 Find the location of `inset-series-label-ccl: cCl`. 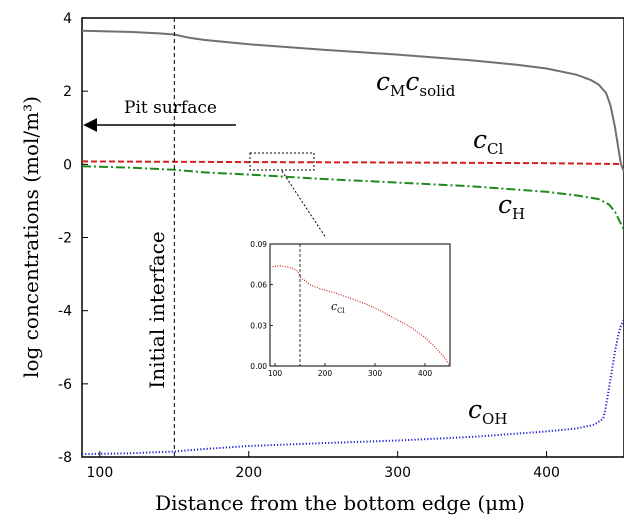

inset-series-label-ccl: cCl is located at coordinates (338, 307).